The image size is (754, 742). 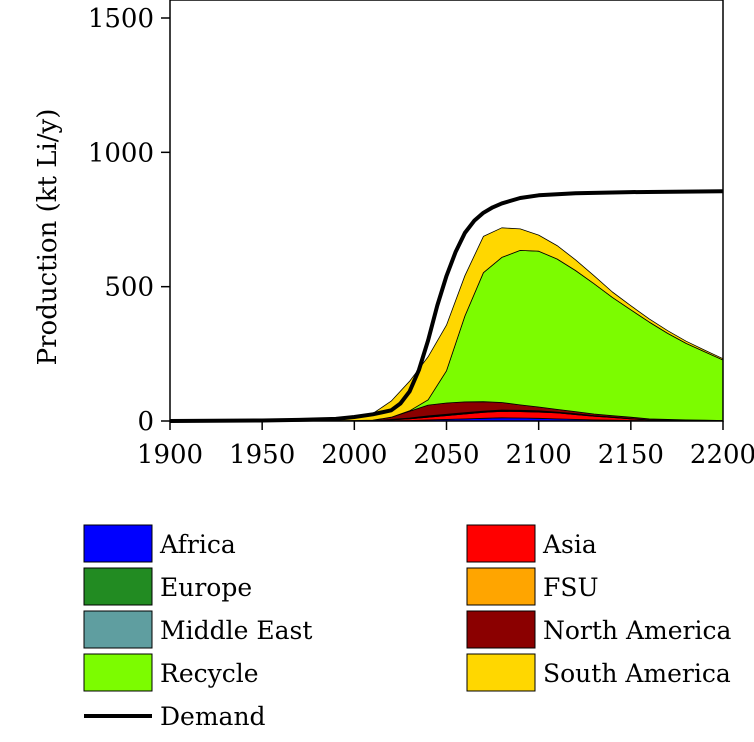 I want to click on legend-label-south-america: South America, so click(x=637, y=673).